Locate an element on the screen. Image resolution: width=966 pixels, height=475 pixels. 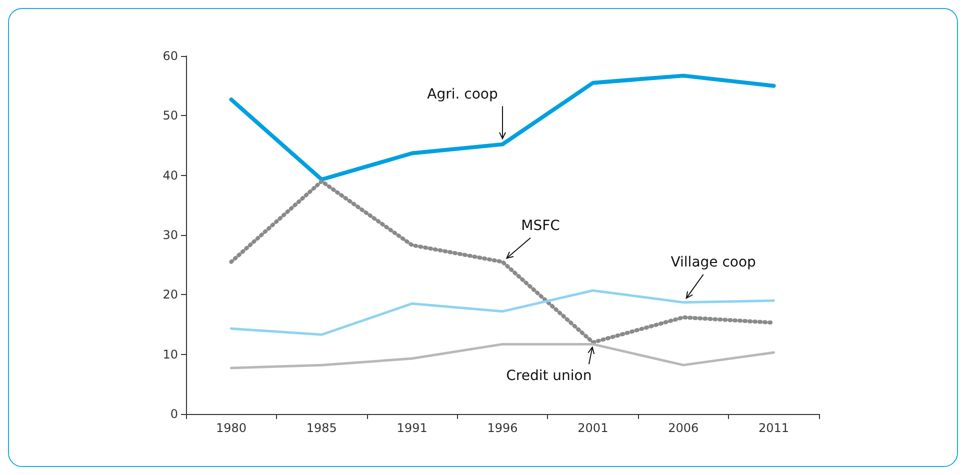
x-tick-label: 2001 is located at coordinates (593, 428).